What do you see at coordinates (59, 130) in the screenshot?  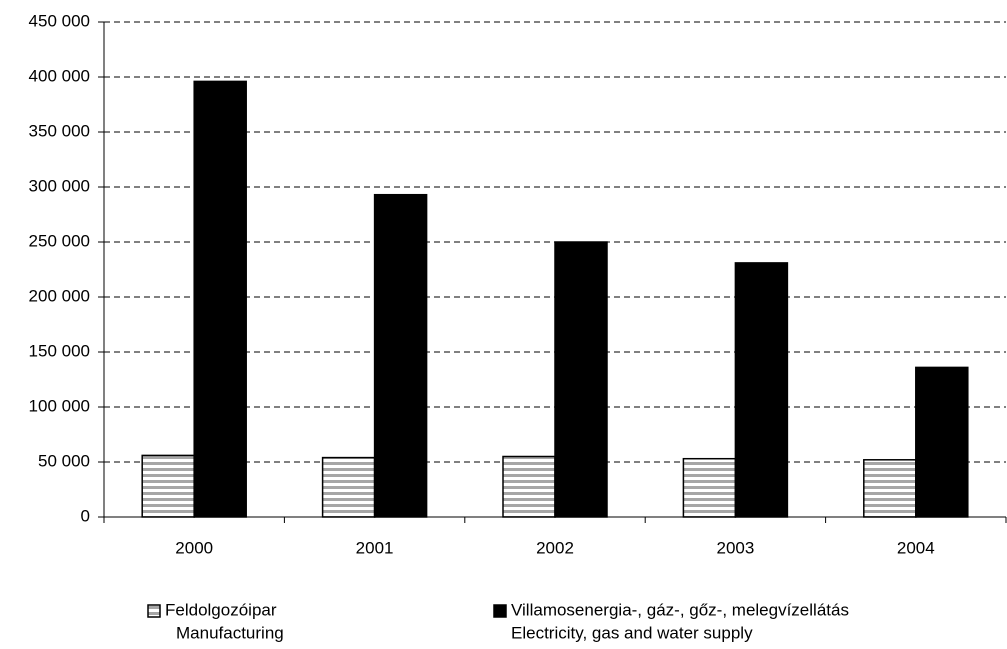 I see `y-tick-label: 350 000` at bounding box center [59, 130].